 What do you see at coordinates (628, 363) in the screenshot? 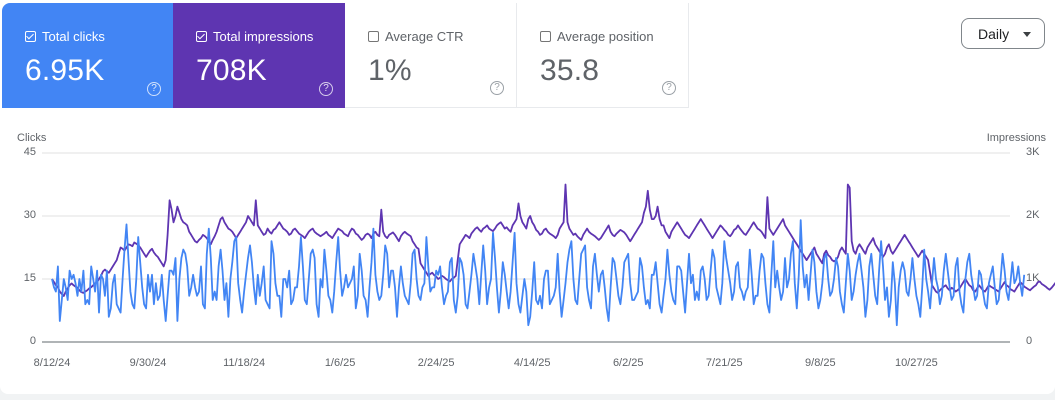
I see `x-axis-tick-label: 6/2/25` at bounding box center [628, 363].